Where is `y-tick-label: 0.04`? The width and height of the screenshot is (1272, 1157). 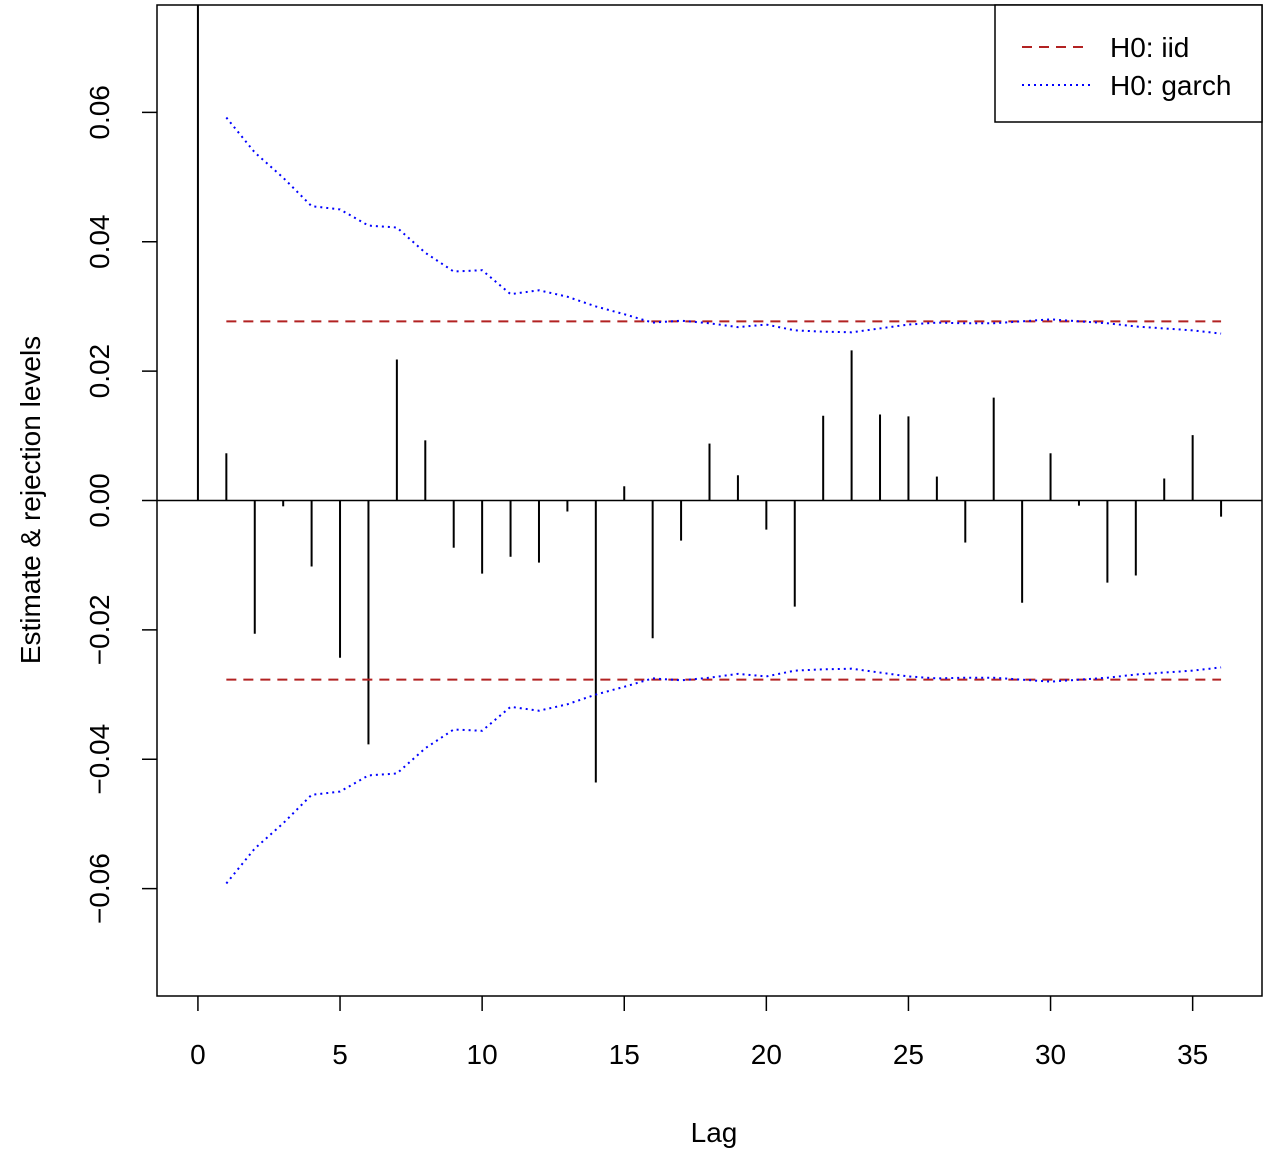
y-tick-label: 0.04 is located at coordinates (99, 242).